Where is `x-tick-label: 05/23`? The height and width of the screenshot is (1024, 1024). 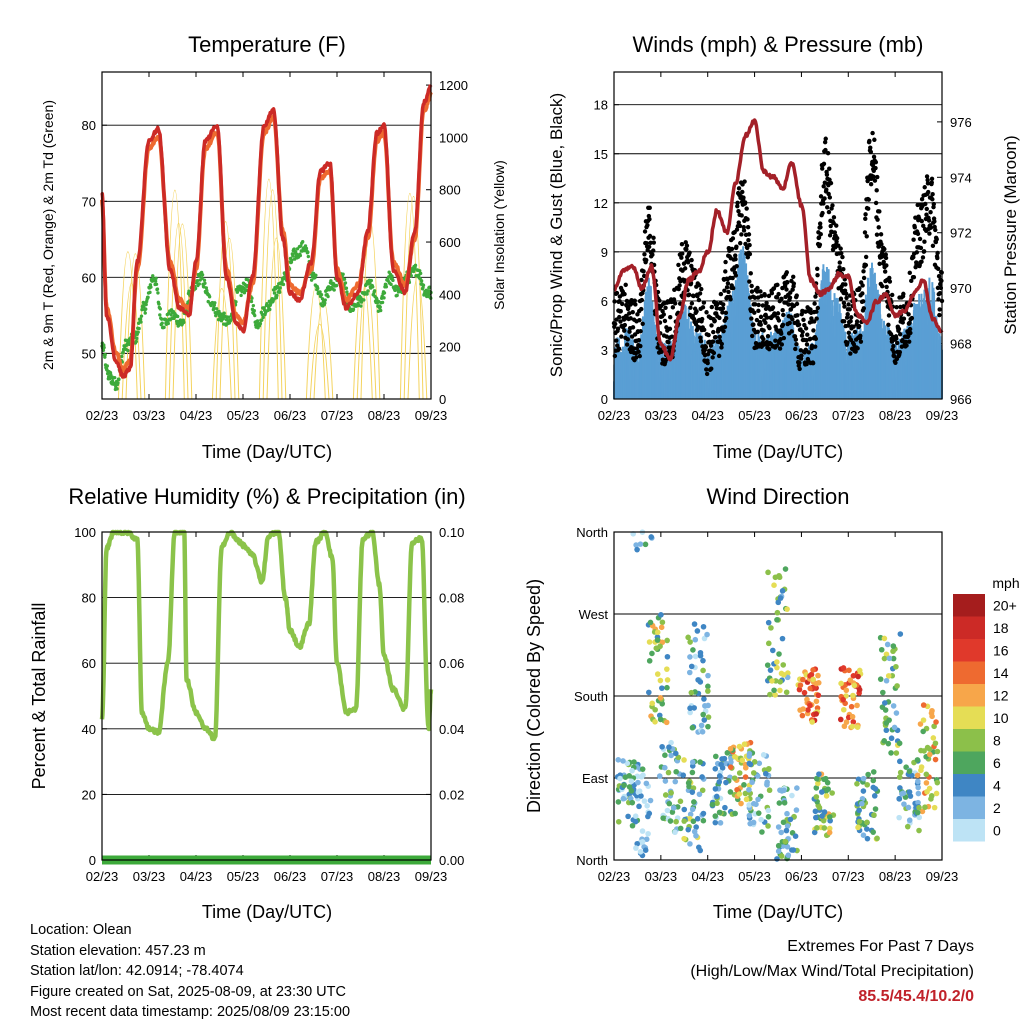 x-tick-label: 05/23 is located at coordinates (754, 876).